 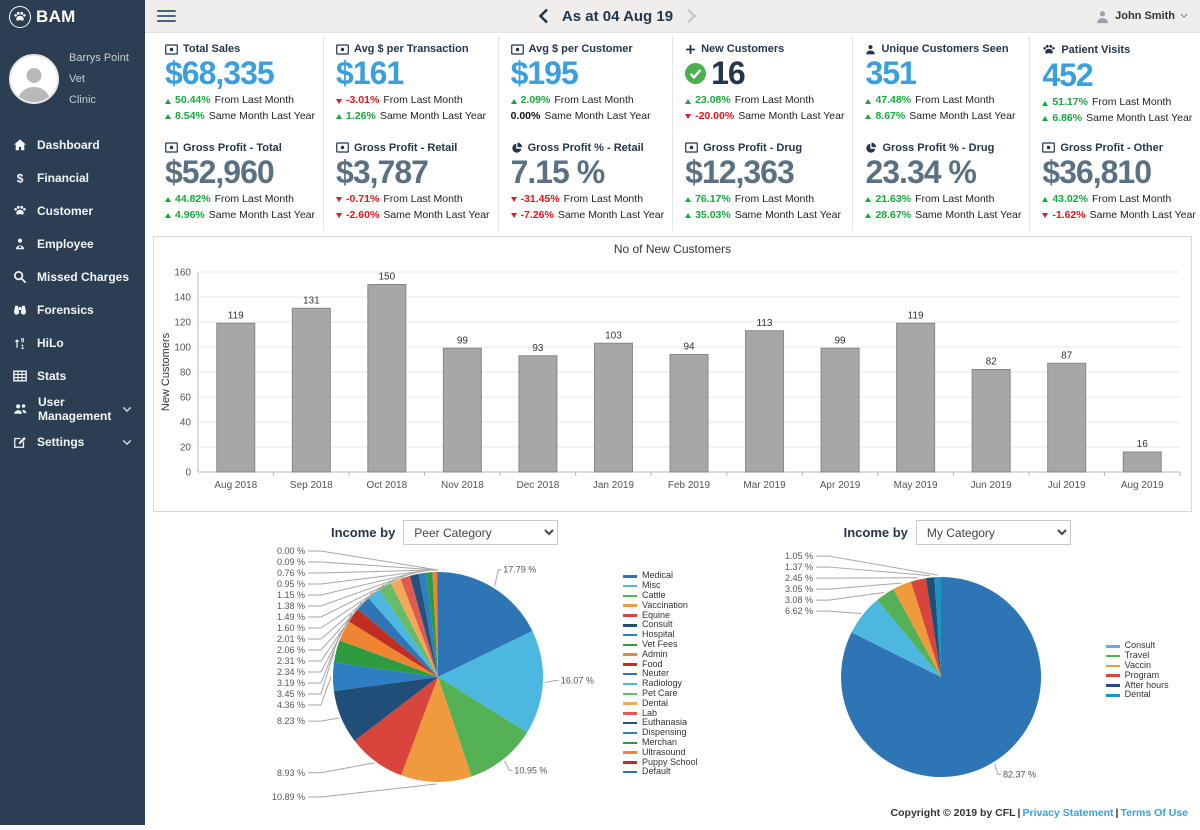 I want to click on kpi-value: $12,363, so click(x=739, y=172).